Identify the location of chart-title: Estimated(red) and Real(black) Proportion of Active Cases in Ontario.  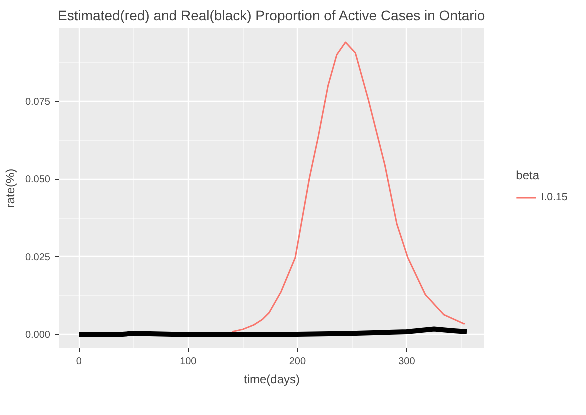
(272, 16).